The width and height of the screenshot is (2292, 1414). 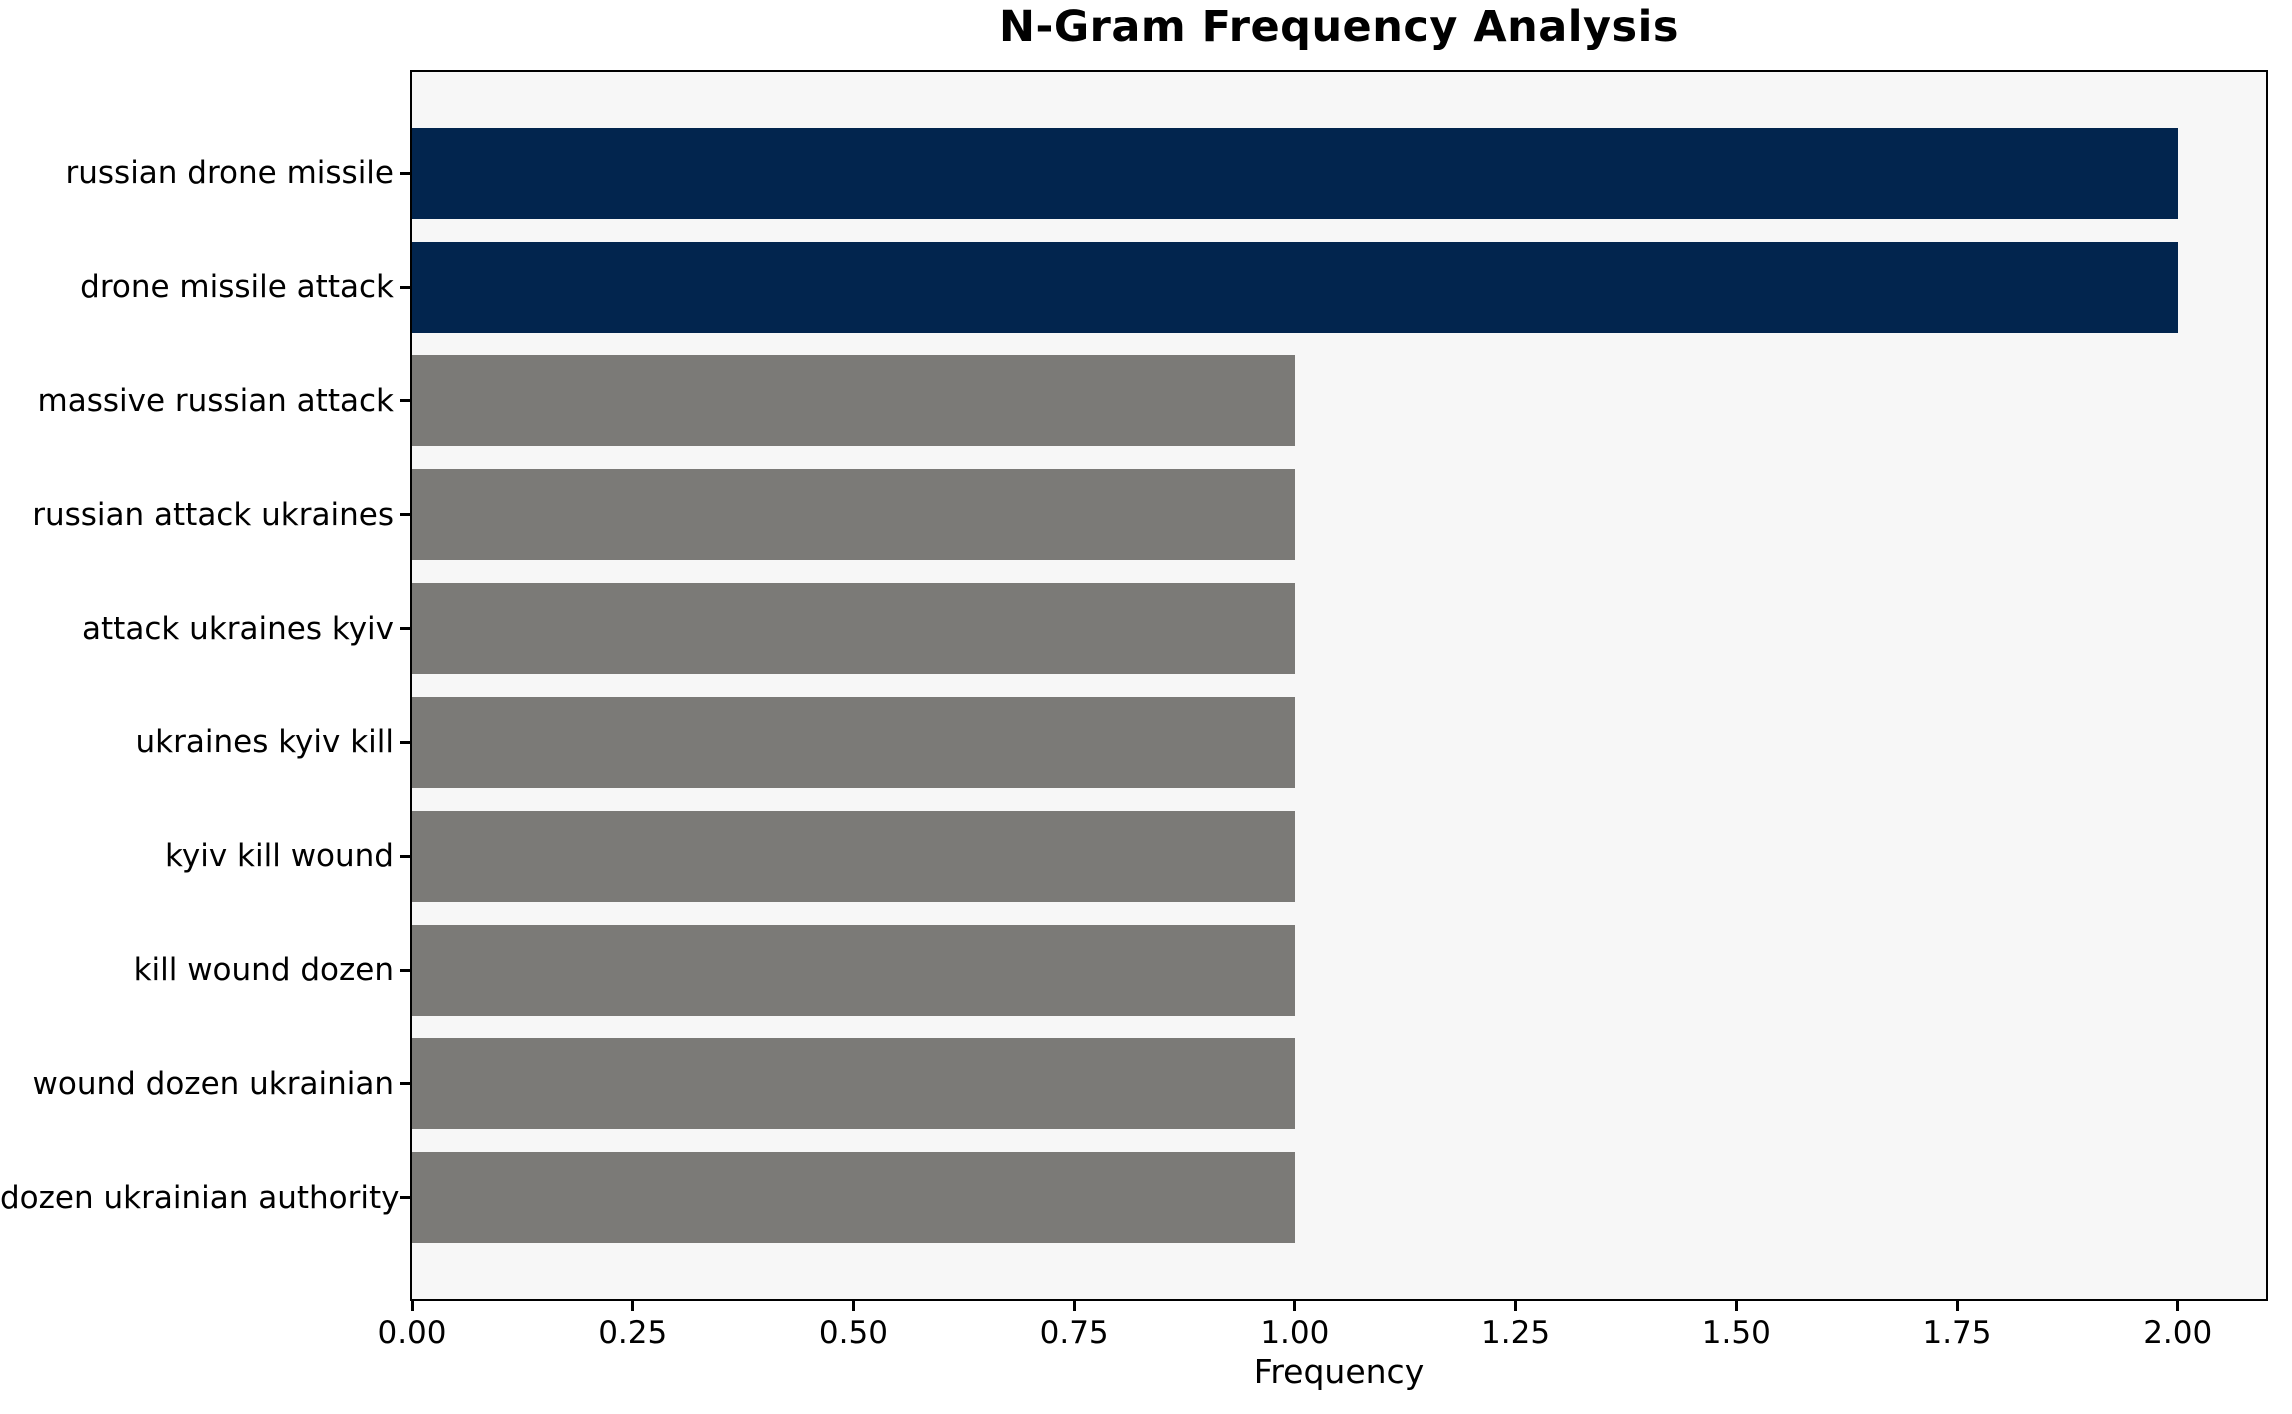 What do you see at coordinates (1957, 1333) in the screenshot?
I see `x-tick-label-1.75: 1.75` at bounding box center [1957, 1333].